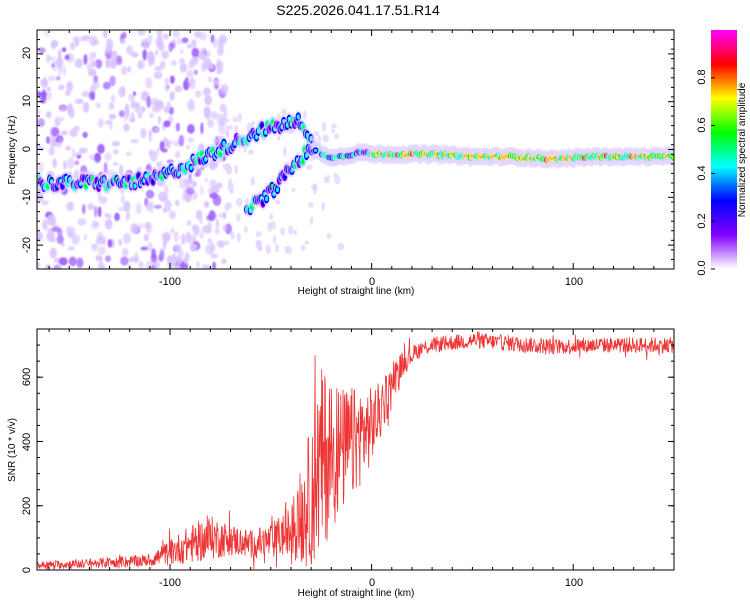 The image size is (750, 600). What do you see at coordinates (702, 76) in the screenshot?
I see `colorbar-tick-label-4: 0.8` at bounding box center [702, 76].